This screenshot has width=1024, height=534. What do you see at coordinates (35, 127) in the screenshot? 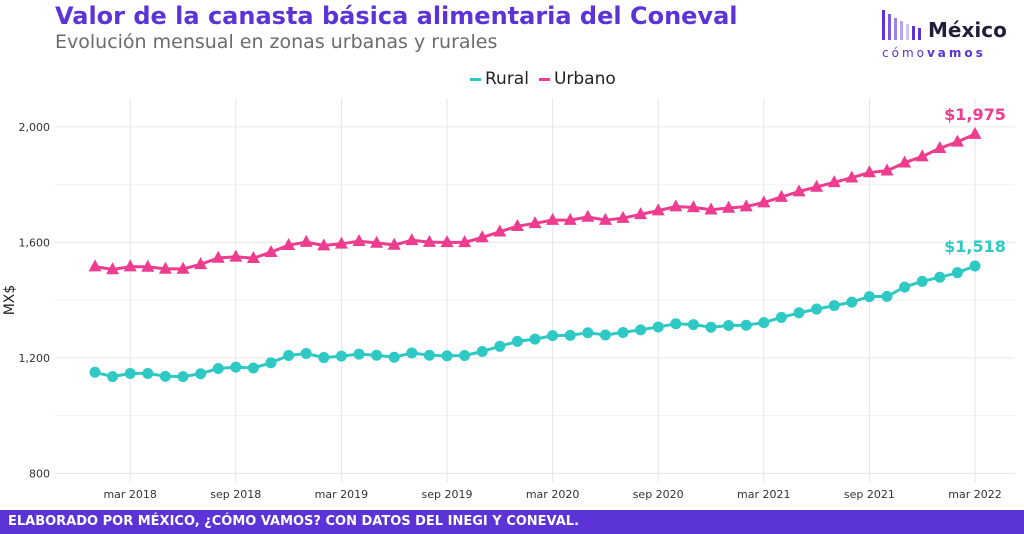
I see `y-tick-label: 2,000` at bounding box center [35, 127].